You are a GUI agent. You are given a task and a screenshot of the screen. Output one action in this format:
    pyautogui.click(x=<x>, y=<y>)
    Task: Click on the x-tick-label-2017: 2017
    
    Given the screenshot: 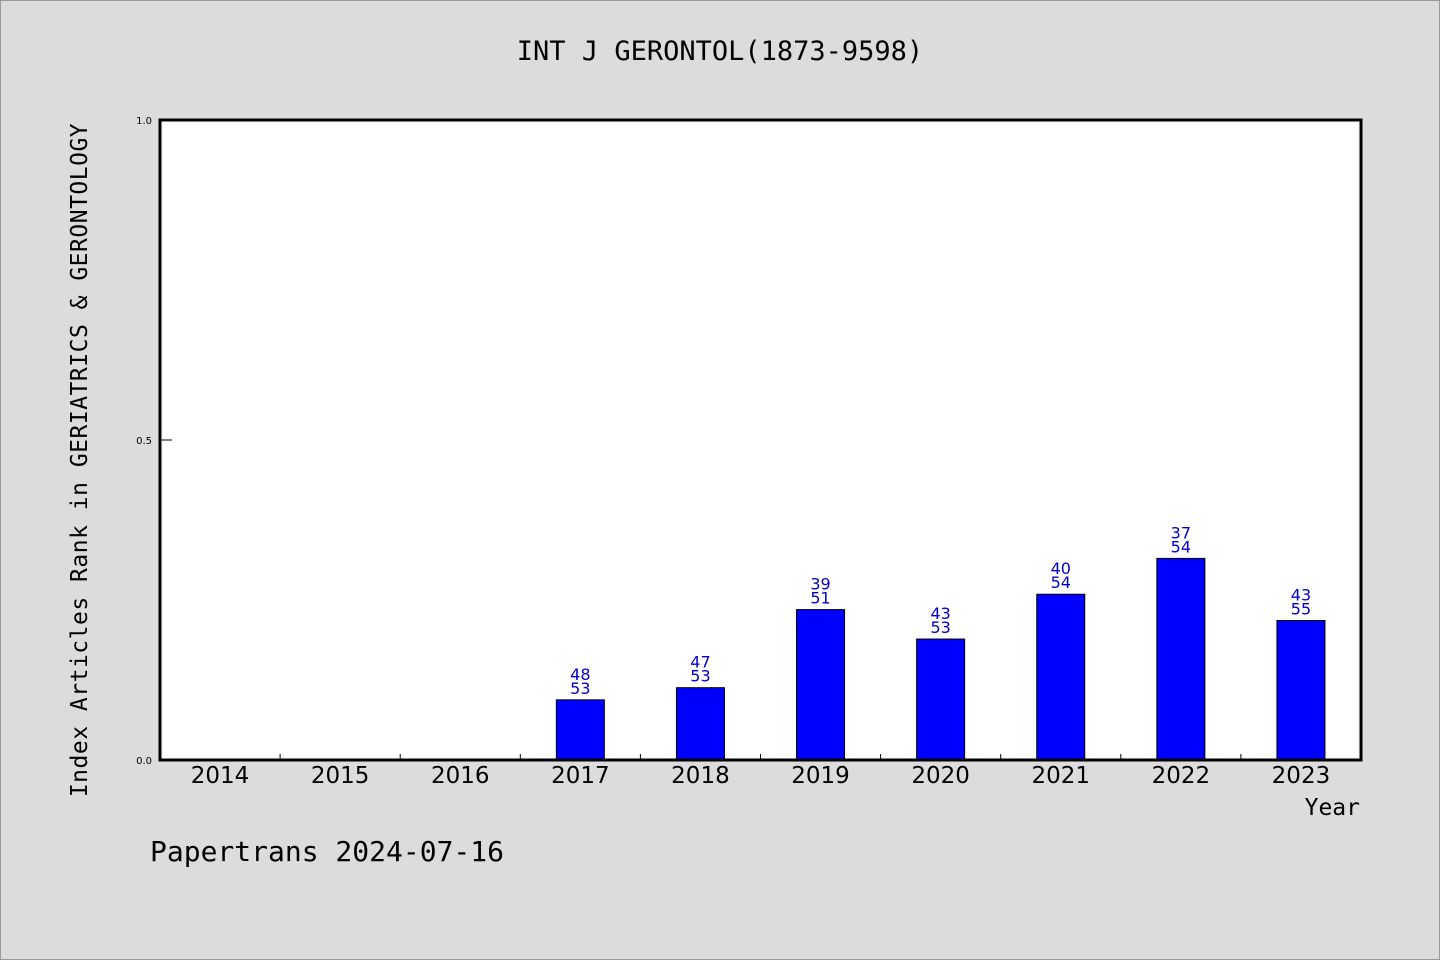 What is the action you would take?
    pyautogui.click(x=580, y=776)
    